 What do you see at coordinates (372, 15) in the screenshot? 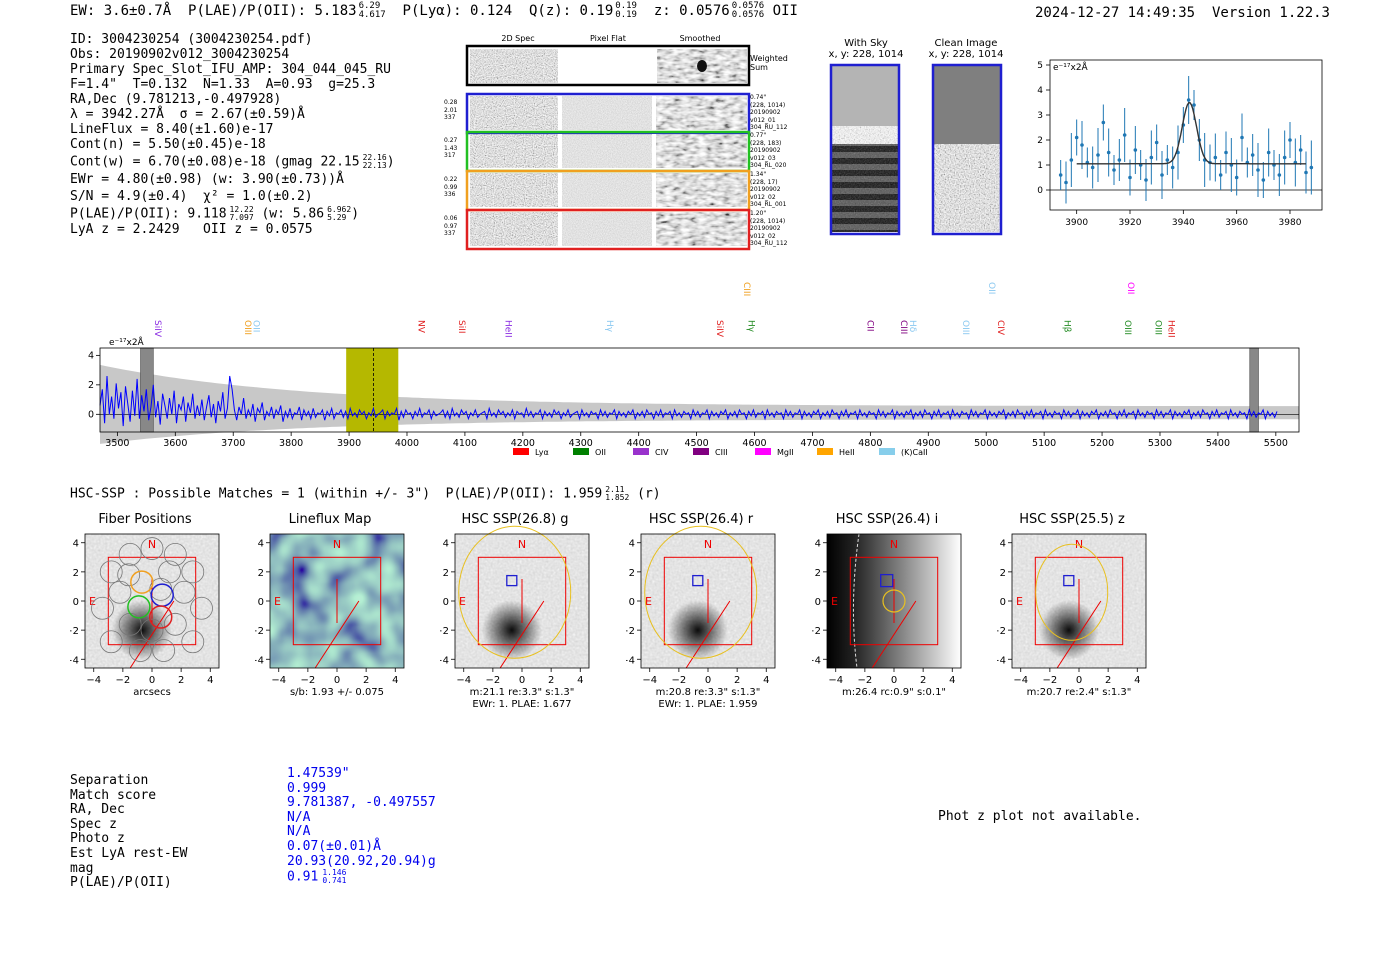
I see `plae-lo: 4.617` at bounding box center [372, 15].